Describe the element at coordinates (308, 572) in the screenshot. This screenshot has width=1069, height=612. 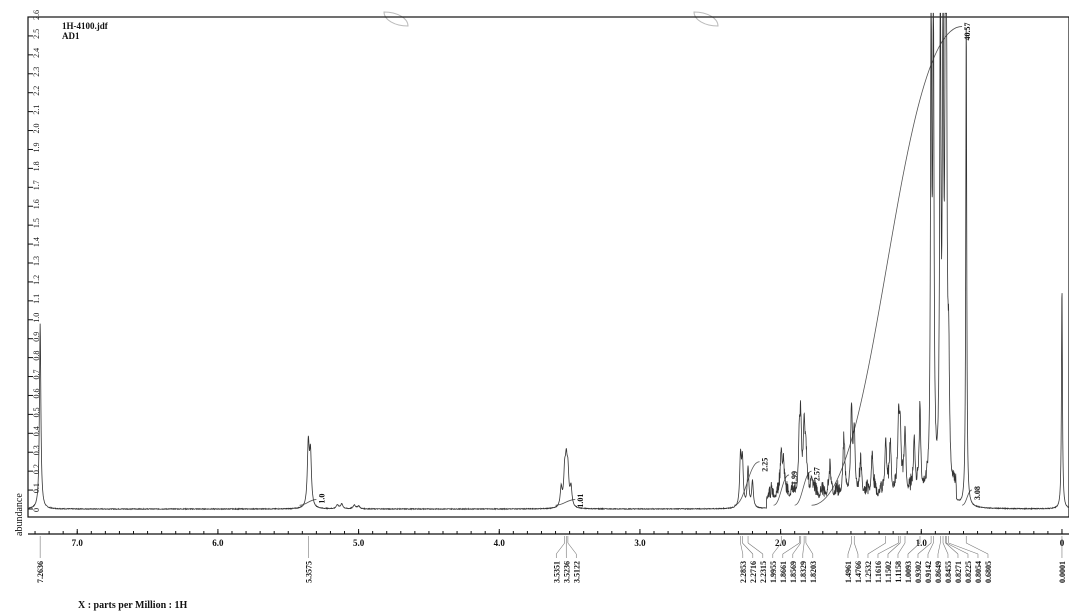
I see `peak-label: 5.3575` at that location.